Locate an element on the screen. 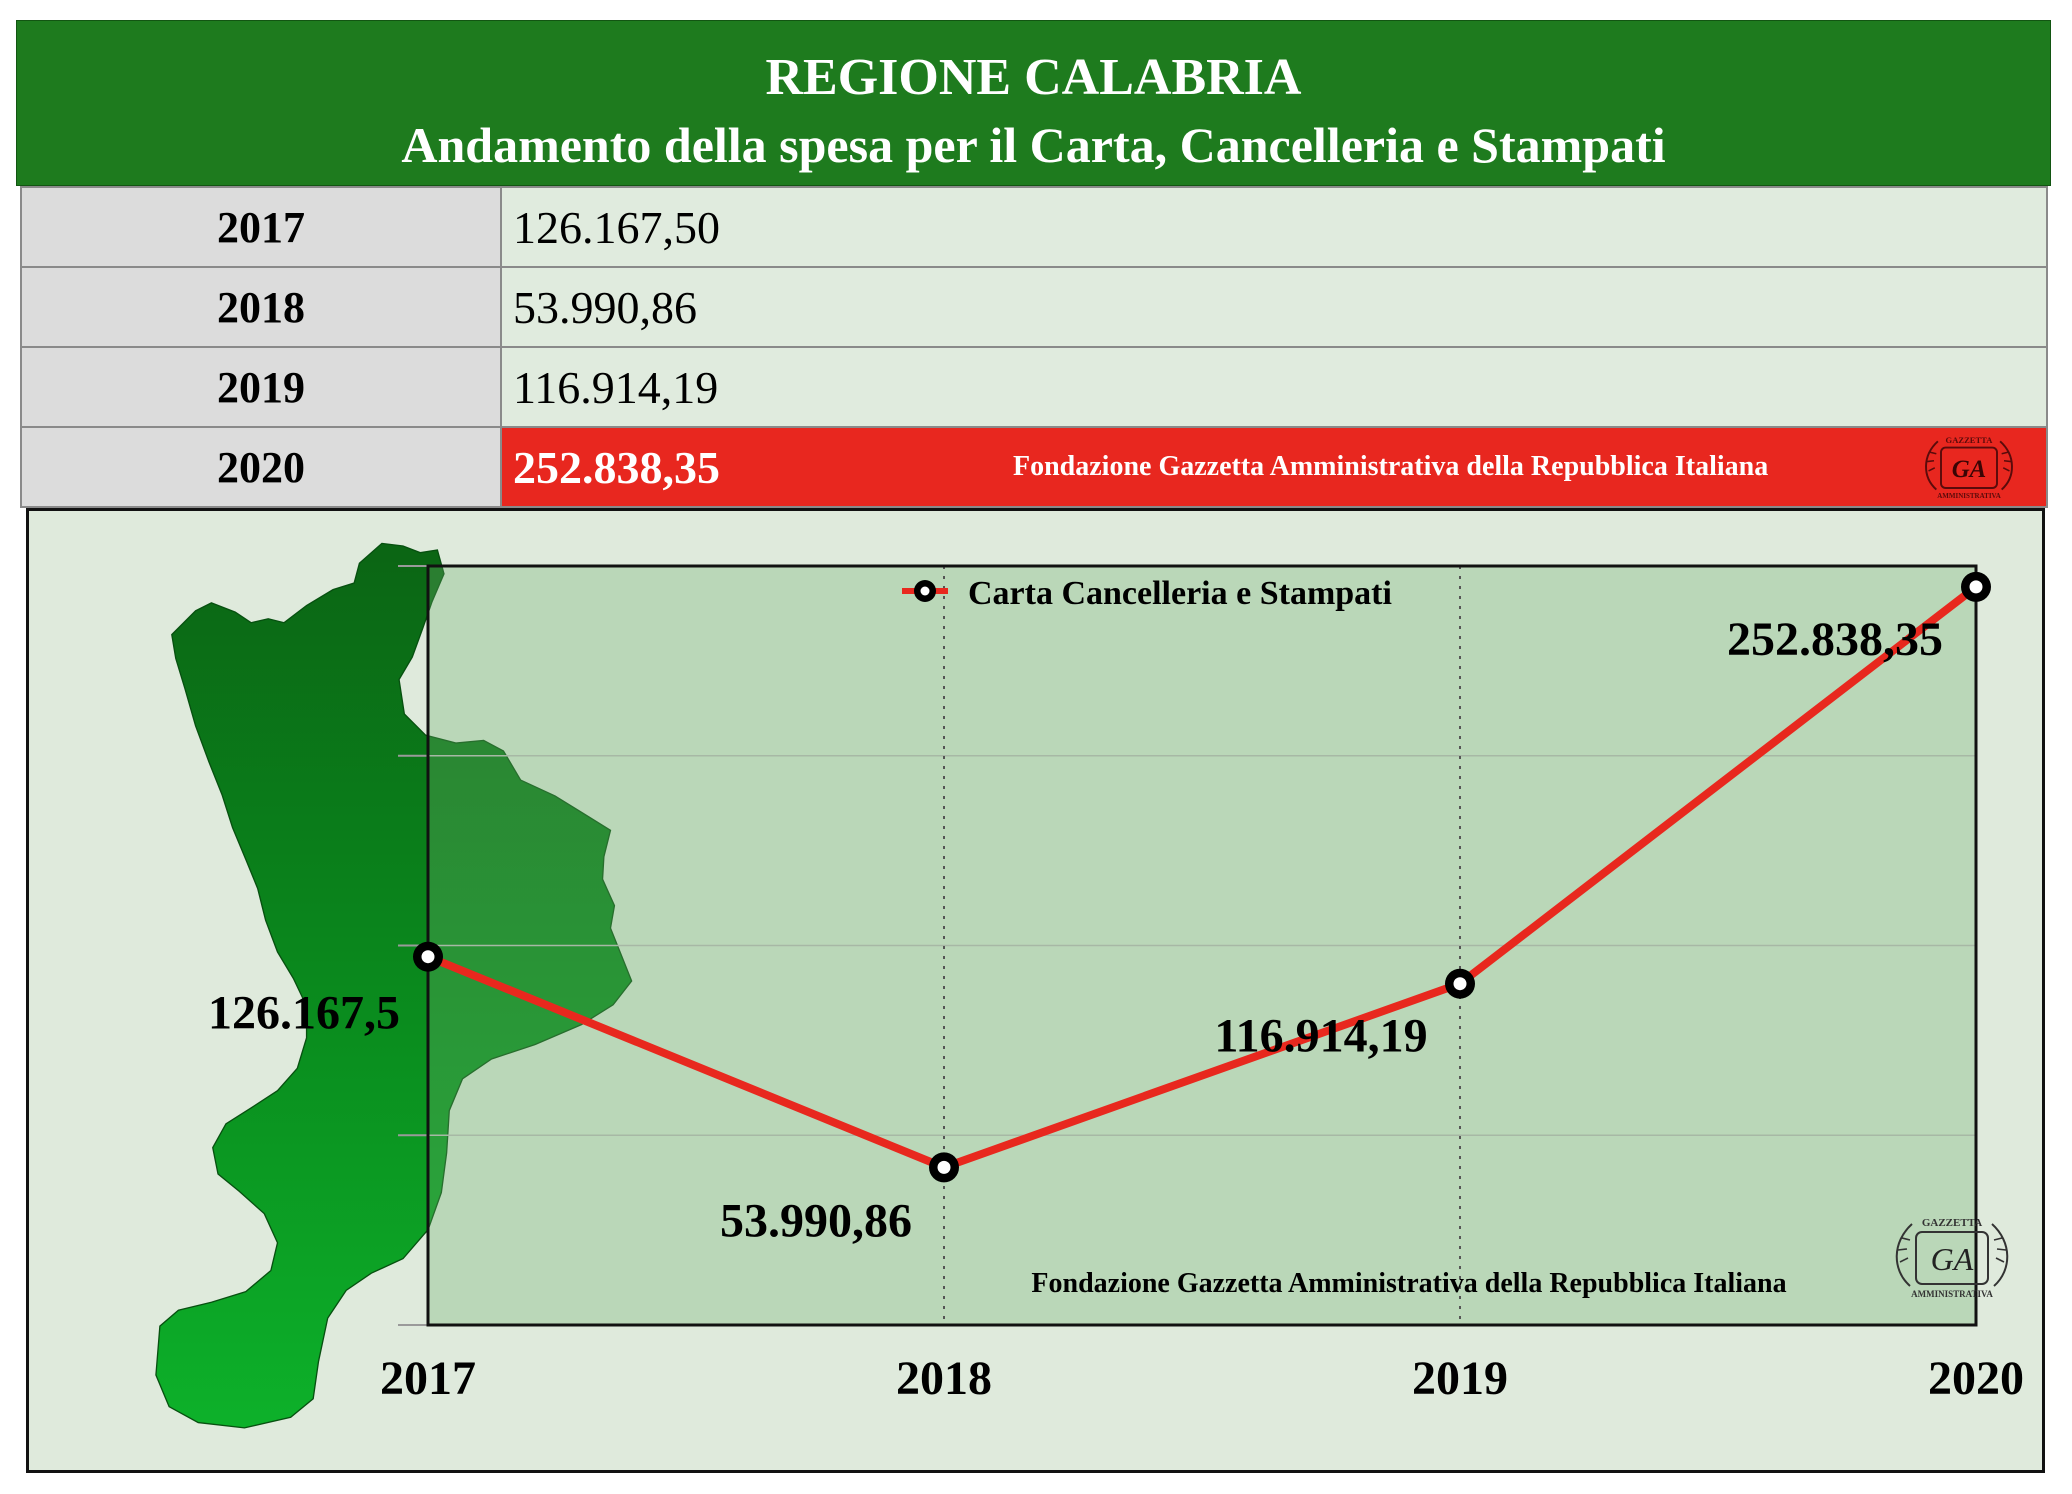 Image resolution: width=2072 pixels, height=1494 pixels. table-row-year: 2020 is located at coordinates (261, 467).